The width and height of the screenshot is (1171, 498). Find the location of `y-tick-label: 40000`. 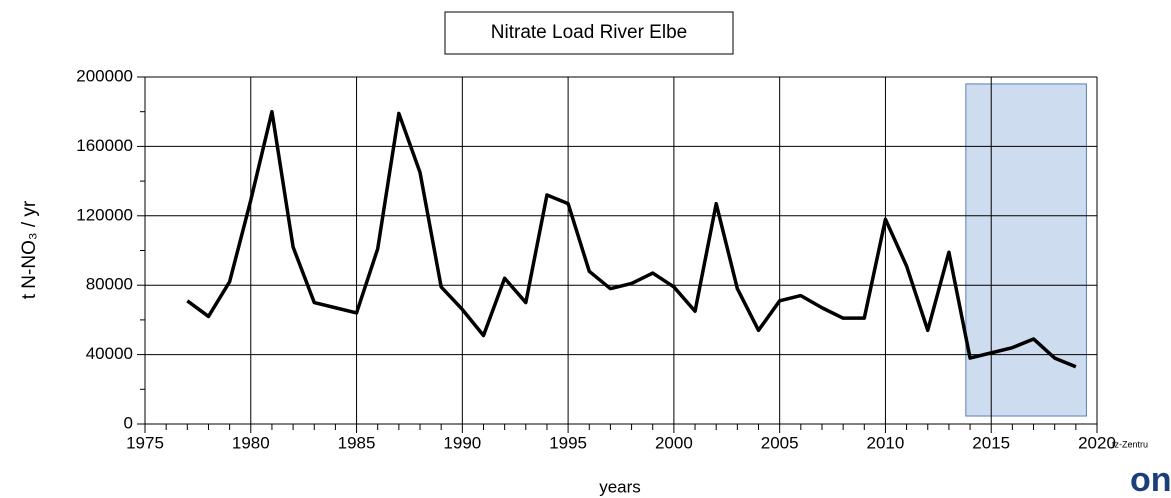

y-tick-label: 40000 is located at coordinates (109, 353).